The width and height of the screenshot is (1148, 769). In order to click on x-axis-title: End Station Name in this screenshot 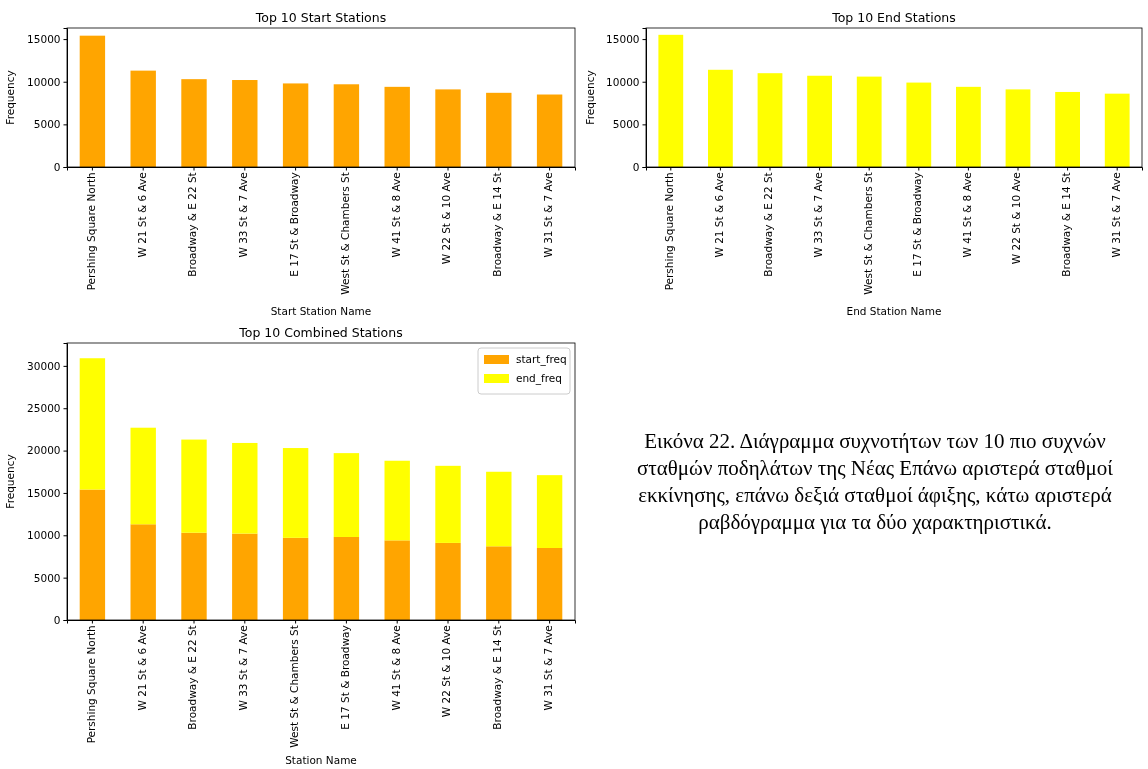, I will do `click(894, 311)`.